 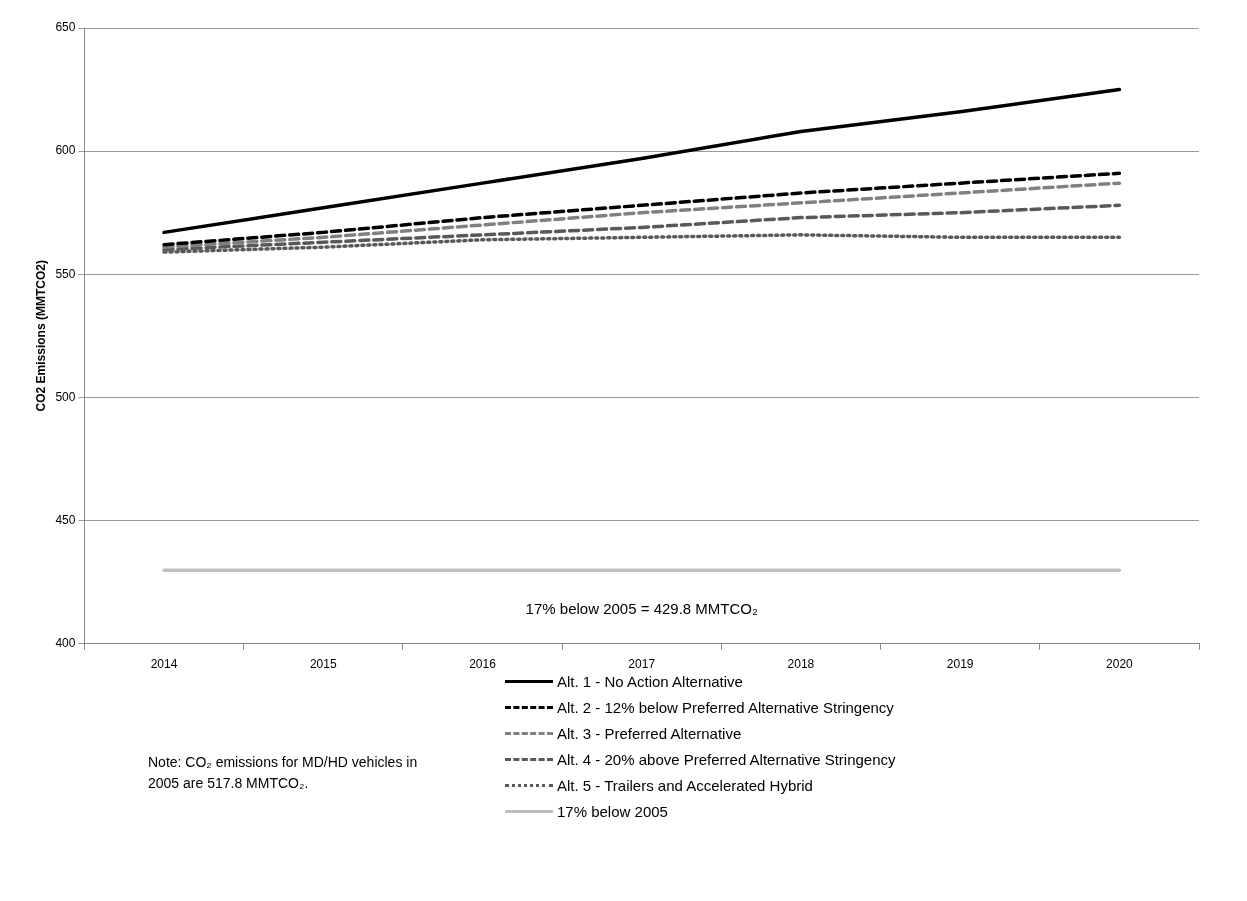 I want to click on y-tick-label: 400, so click(x=65, y=642).